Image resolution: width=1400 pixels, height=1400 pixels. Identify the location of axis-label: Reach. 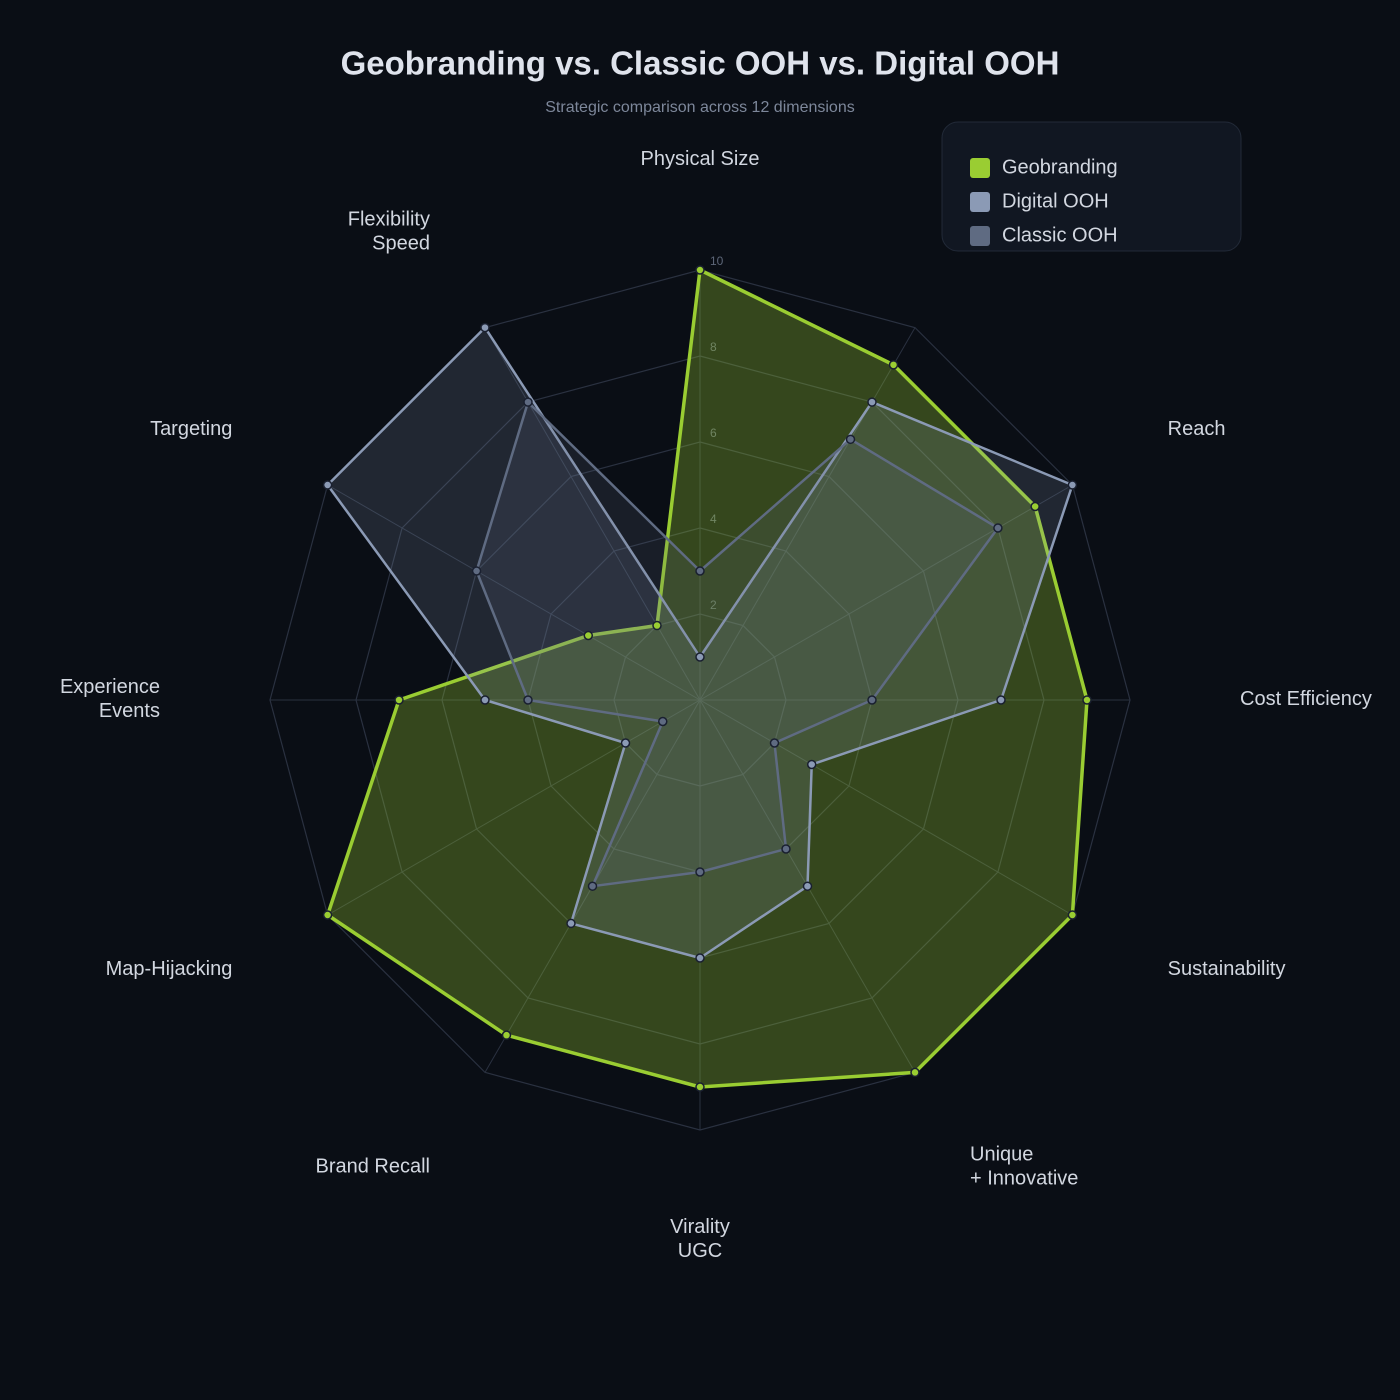
(1197, 429).